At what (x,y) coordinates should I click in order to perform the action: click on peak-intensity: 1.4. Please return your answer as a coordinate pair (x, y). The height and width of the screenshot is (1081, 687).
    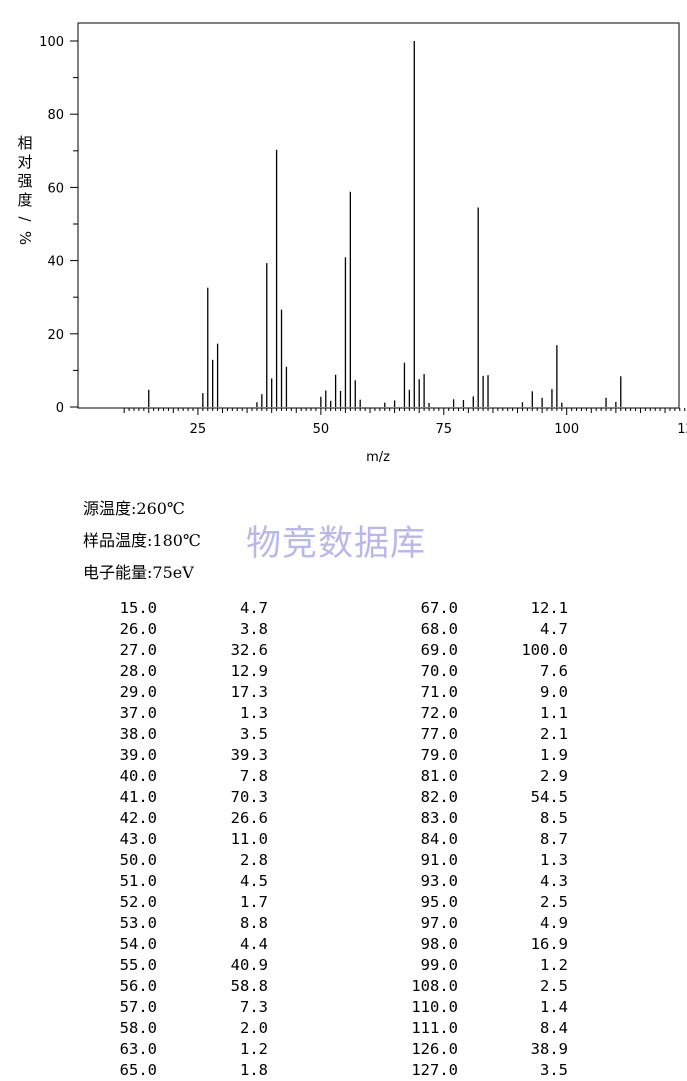
    Looking at the image, I should click on (554, 1007).